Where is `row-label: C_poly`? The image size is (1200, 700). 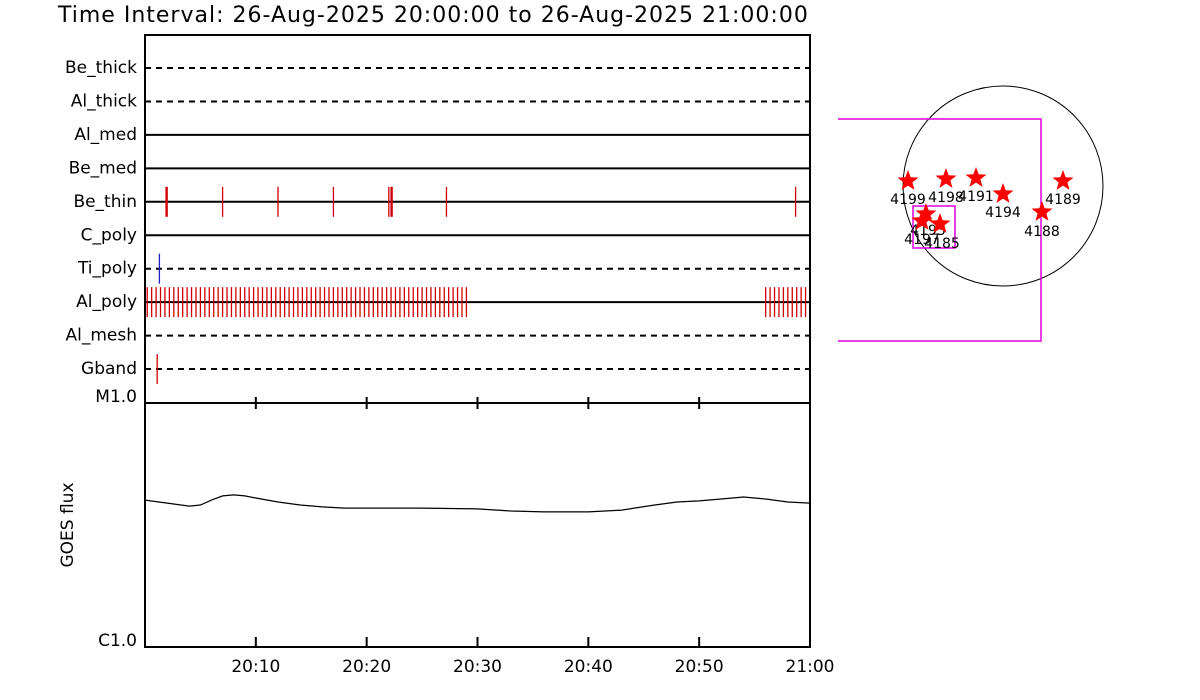 row-label: C_poly is located at coordinates (109, 235).